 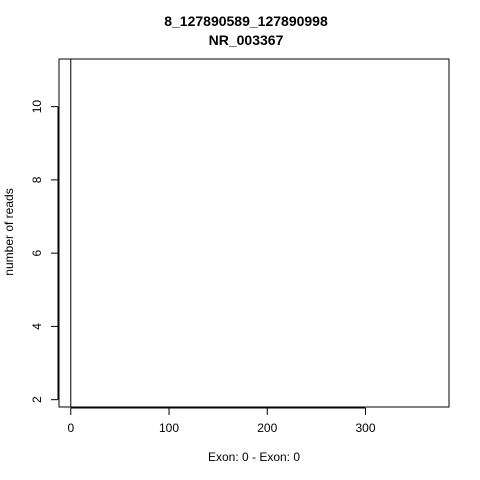 I want to click on chart-subtitle: NR_003367, so click(x=246, y=40).